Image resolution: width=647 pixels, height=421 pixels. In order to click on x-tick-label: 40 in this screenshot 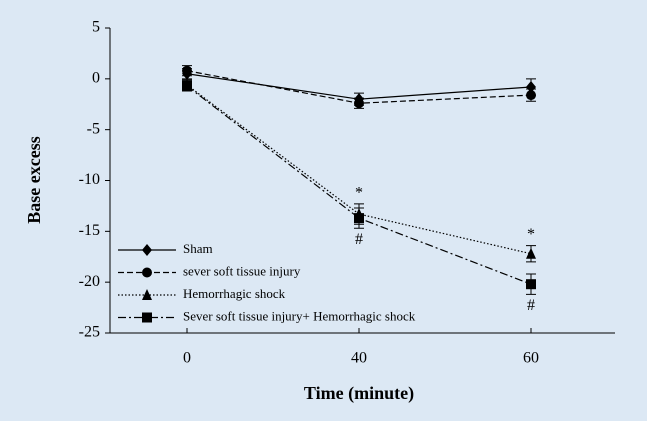, I will do `click(359, 358)`.